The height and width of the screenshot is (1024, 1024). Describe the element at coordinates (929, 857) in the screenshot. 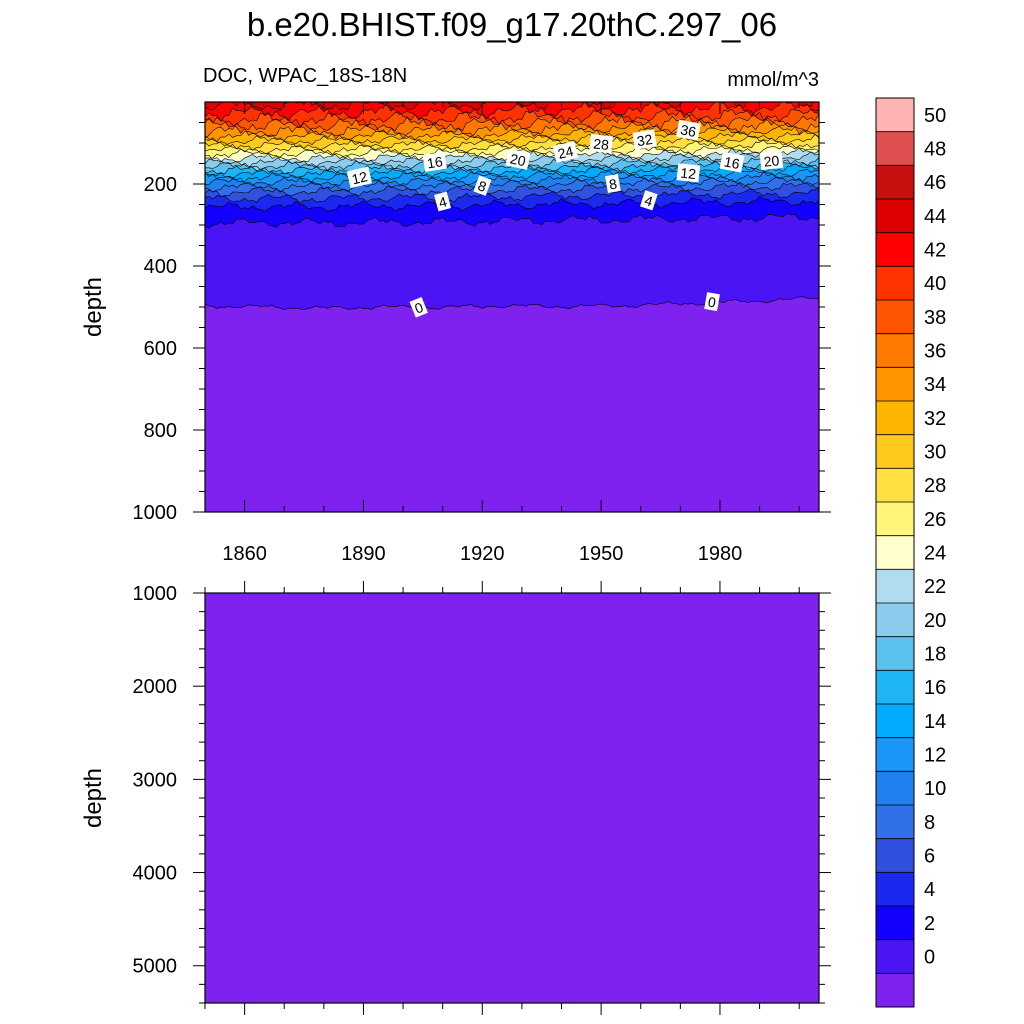

I see `colorbar-label: 6` at that location.